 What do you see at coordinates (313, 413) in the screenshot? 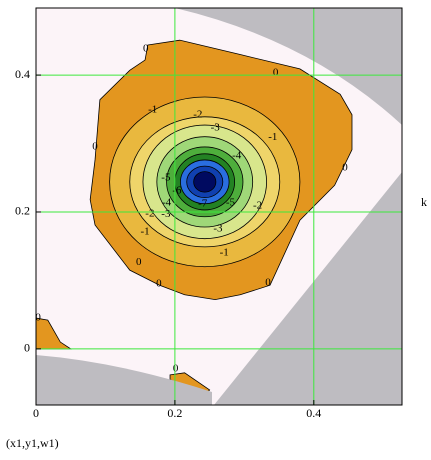
I see `x-tick-label: 0.4` at bounding box center [313, 413].